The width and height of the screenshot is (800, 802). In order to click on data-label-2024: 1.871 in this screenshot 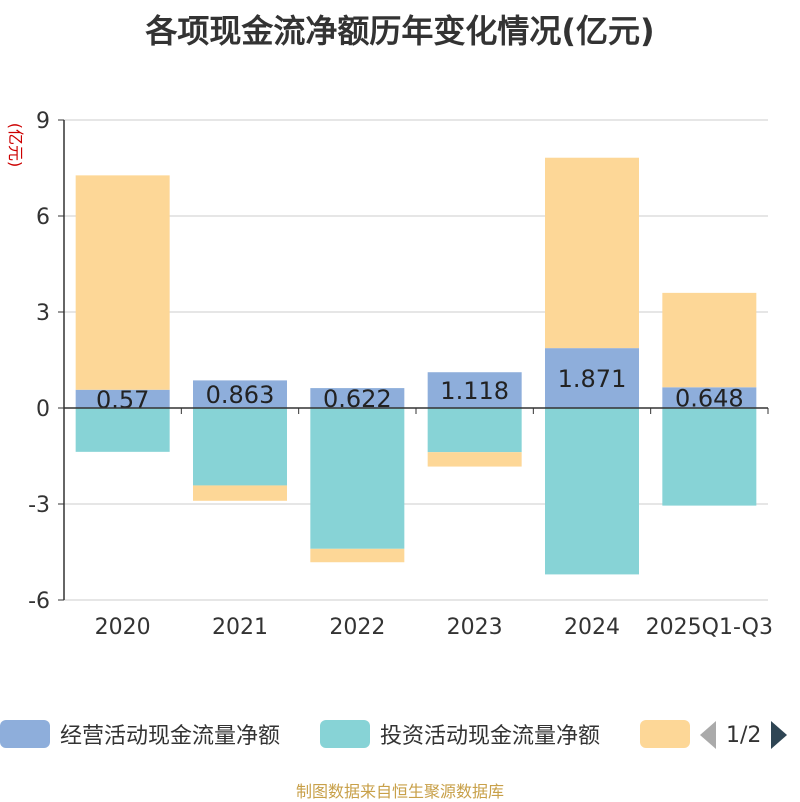, I will do `click(592, 379)`.